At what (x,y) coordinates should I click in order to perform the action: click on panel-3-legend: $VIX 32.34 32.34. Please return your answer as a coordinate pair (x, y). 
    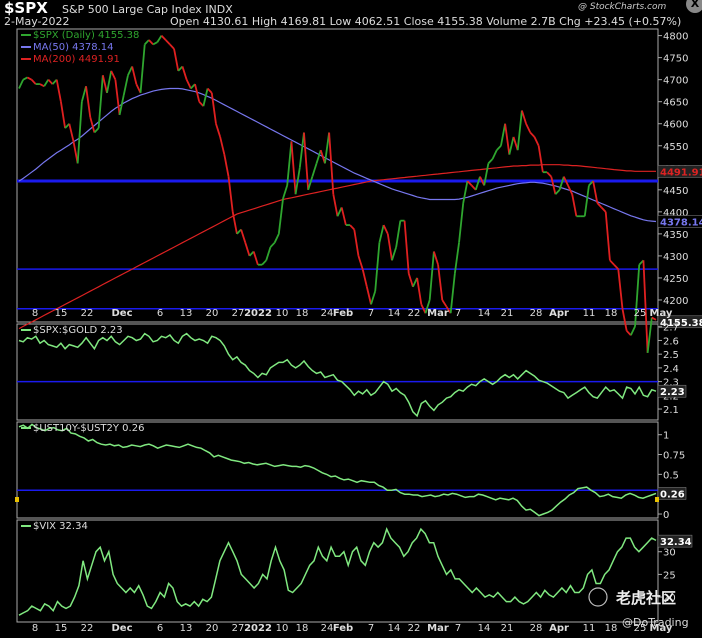
    Looking at the image, I should click on (357, 534).